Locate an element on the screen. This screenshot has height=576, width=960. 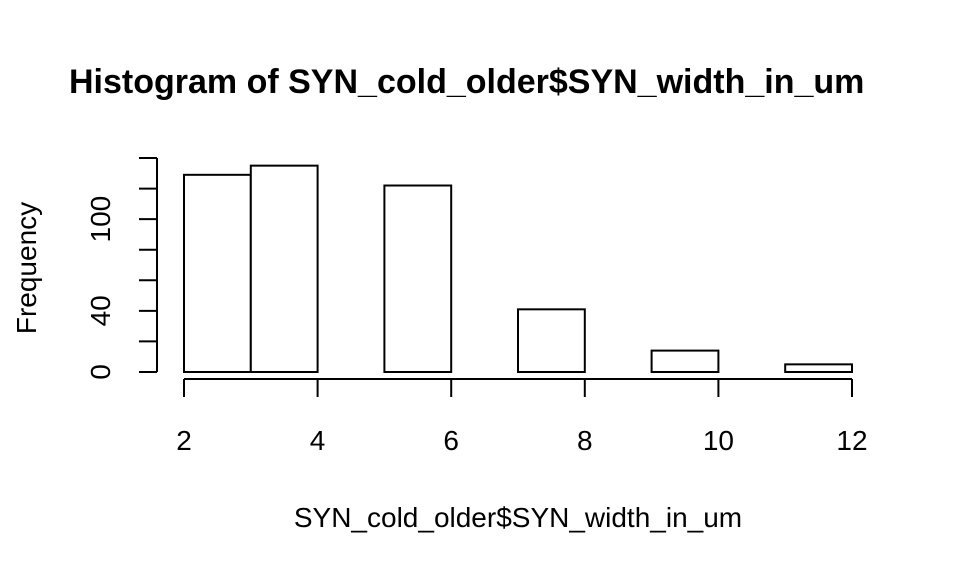
x-tick-label: 2 is located at coordinates (184, 440).